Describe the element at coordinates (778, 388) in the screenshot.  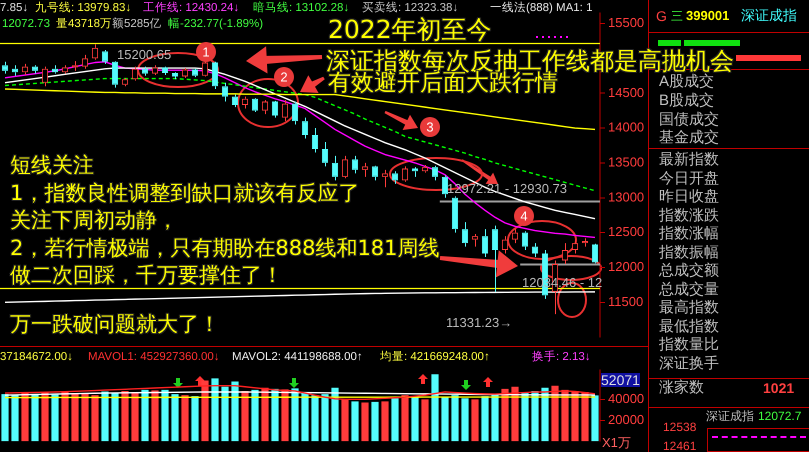
I see `text: 1021` at that location.